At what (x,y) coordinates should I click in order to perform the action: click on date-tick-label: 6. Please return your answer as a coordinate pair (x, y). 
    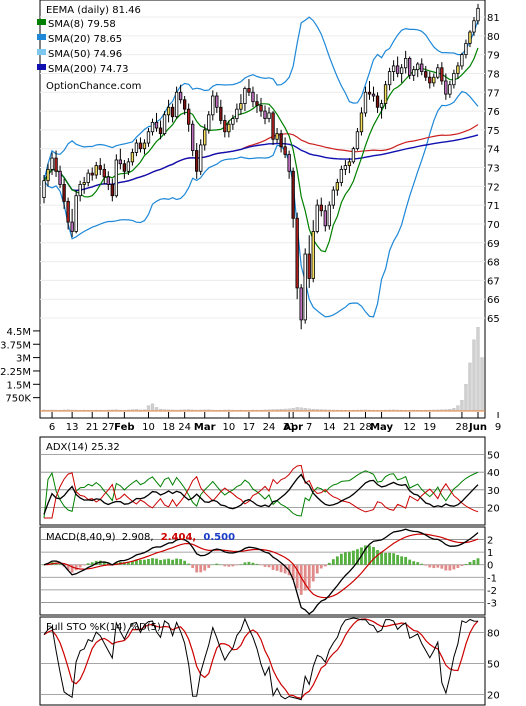
    Looking at the image, I should click on (52, 427).